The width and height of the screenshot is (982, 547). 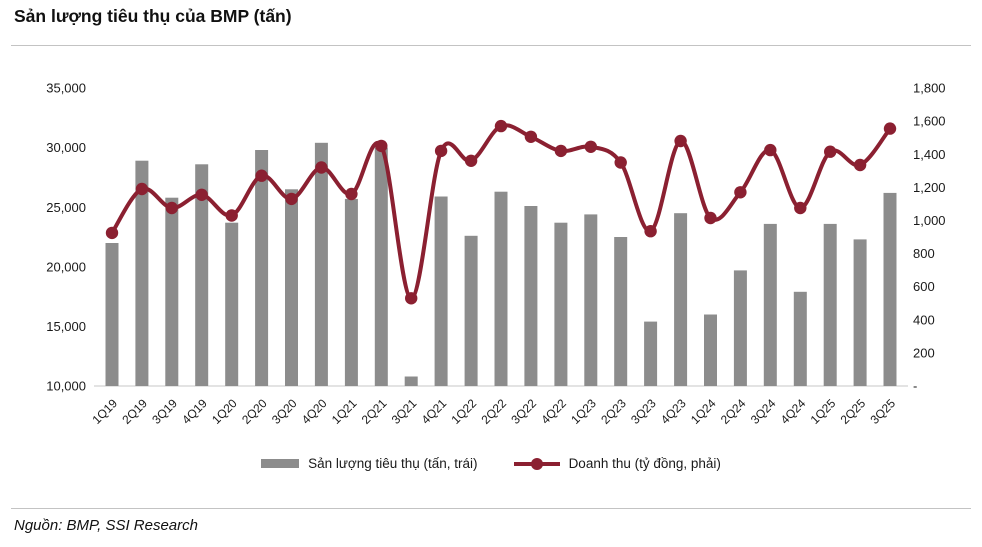 What do you see at coordinates (66, 326) in the screenshot?
I see `y-axis-left-tick-label: 15,000` at bounding box center [66, 326].